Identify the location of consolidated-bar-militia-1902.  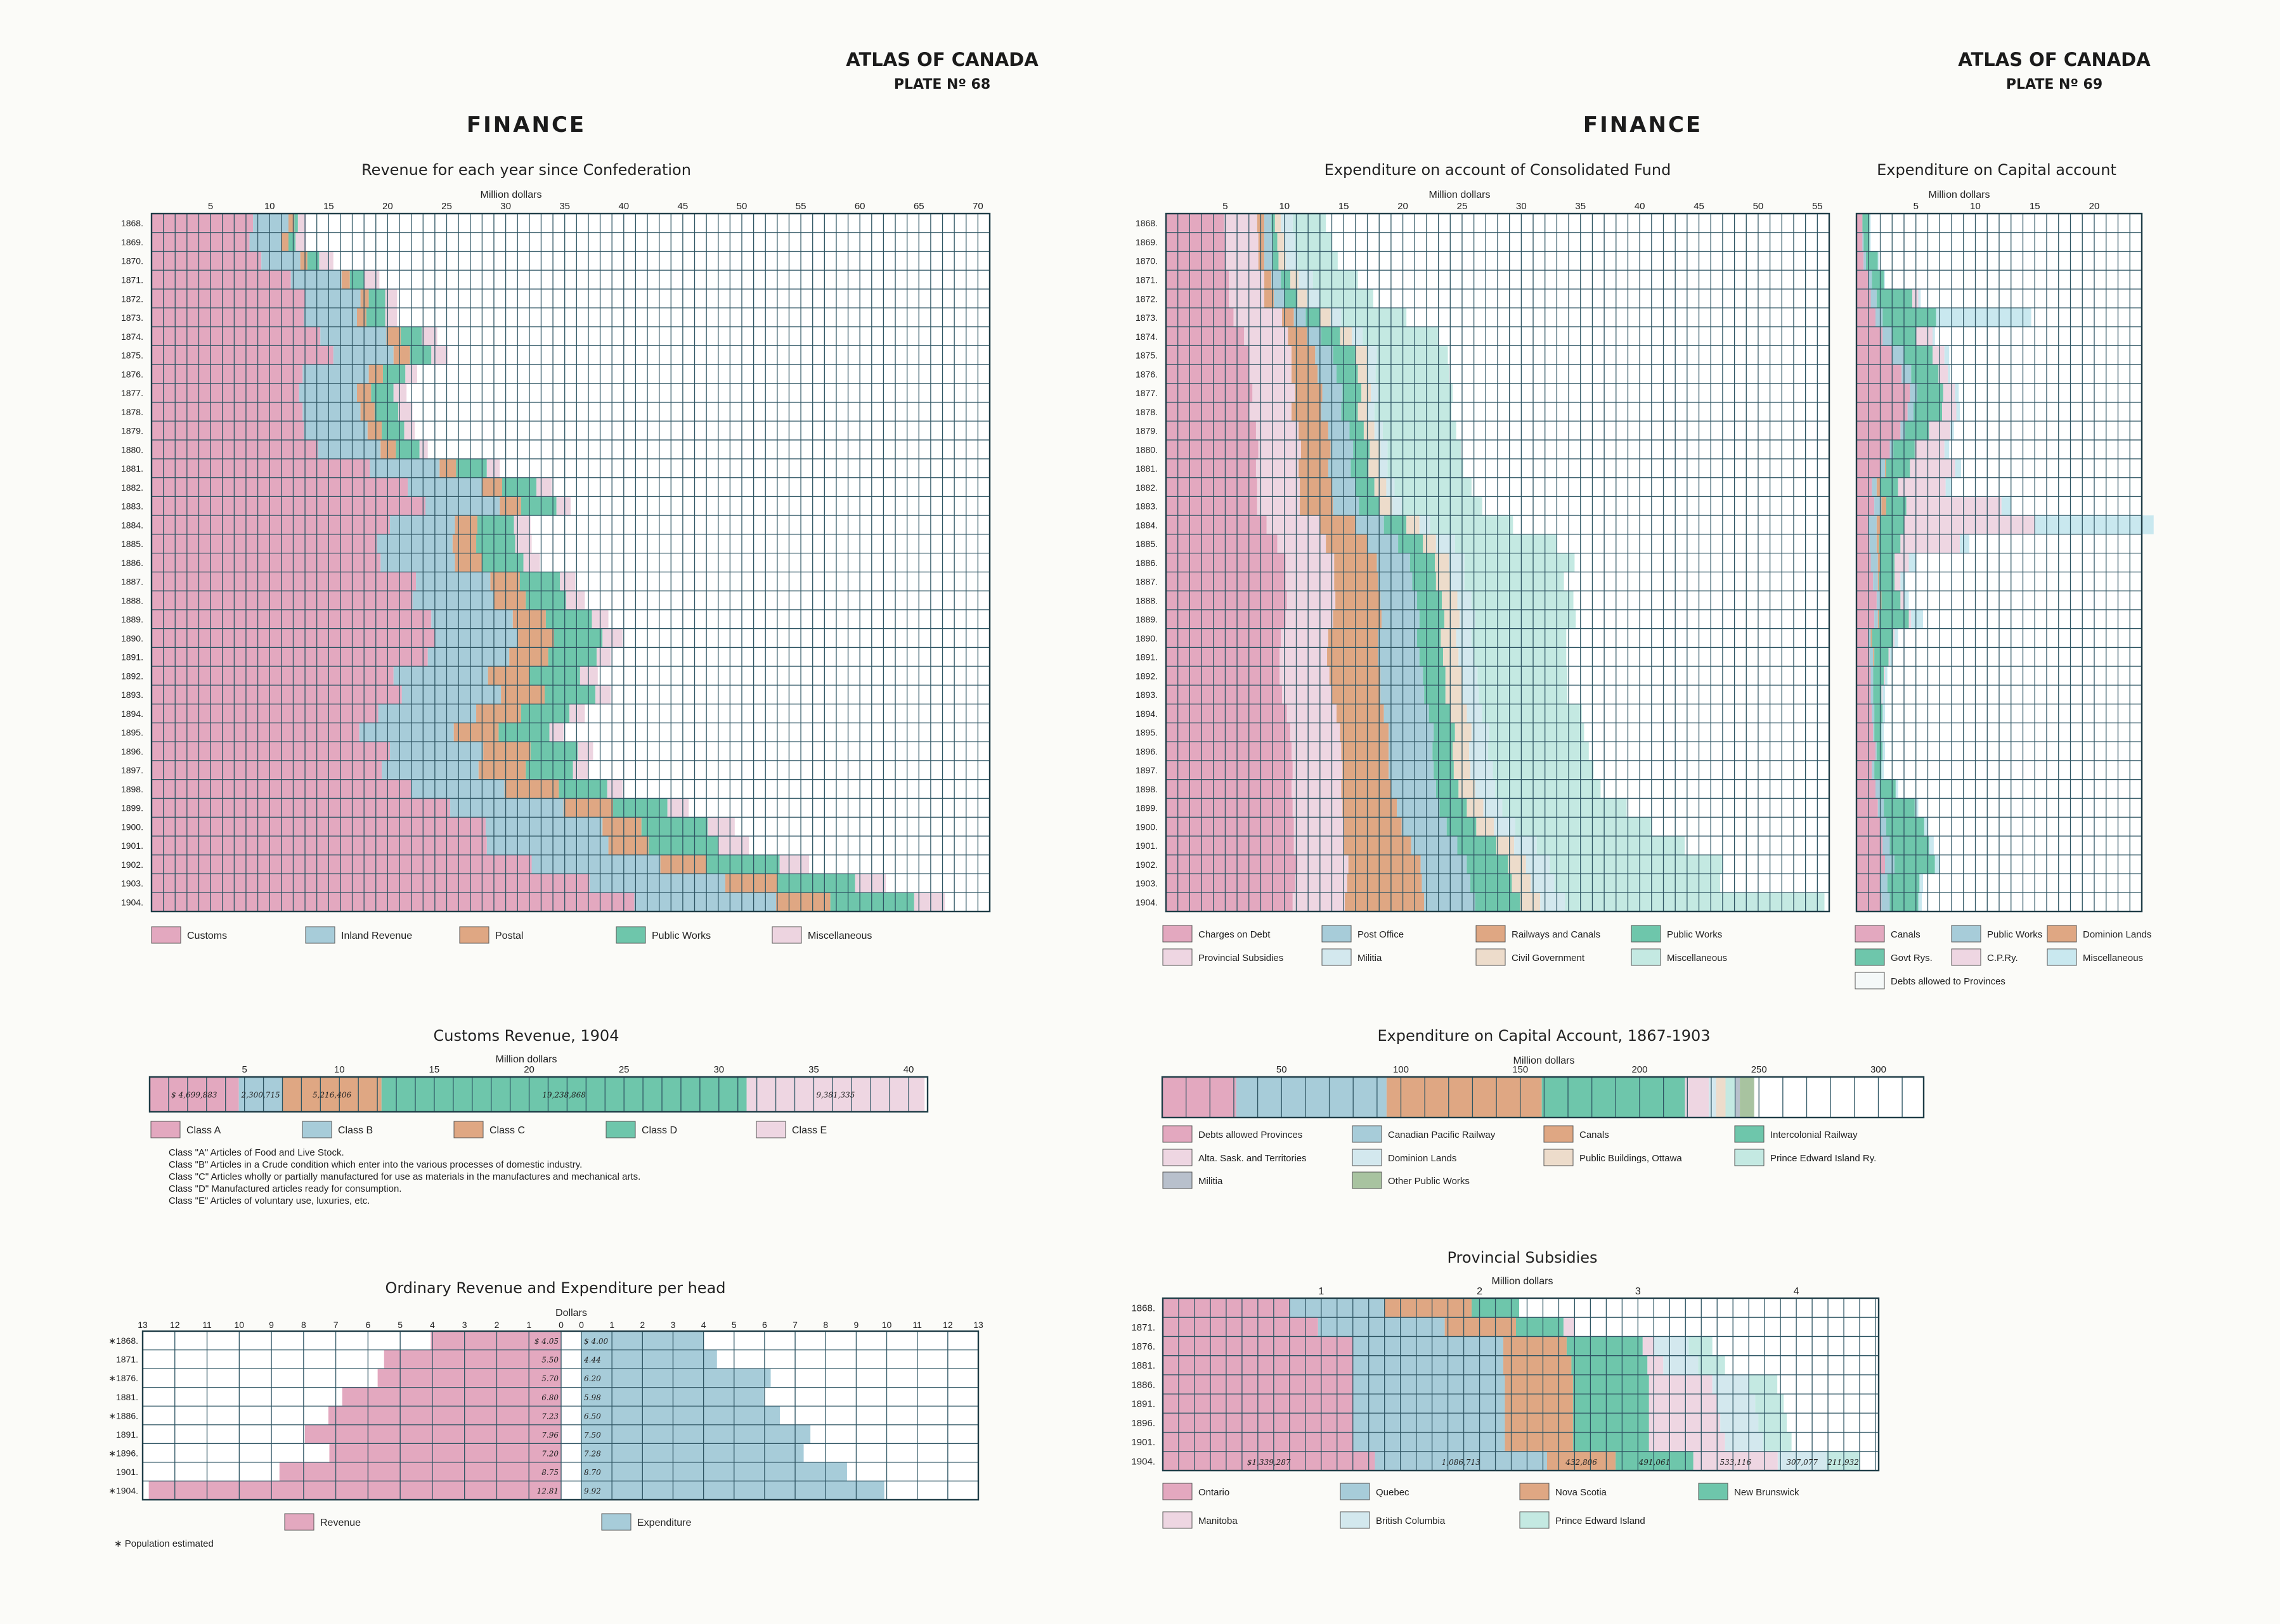
(1538, 864).